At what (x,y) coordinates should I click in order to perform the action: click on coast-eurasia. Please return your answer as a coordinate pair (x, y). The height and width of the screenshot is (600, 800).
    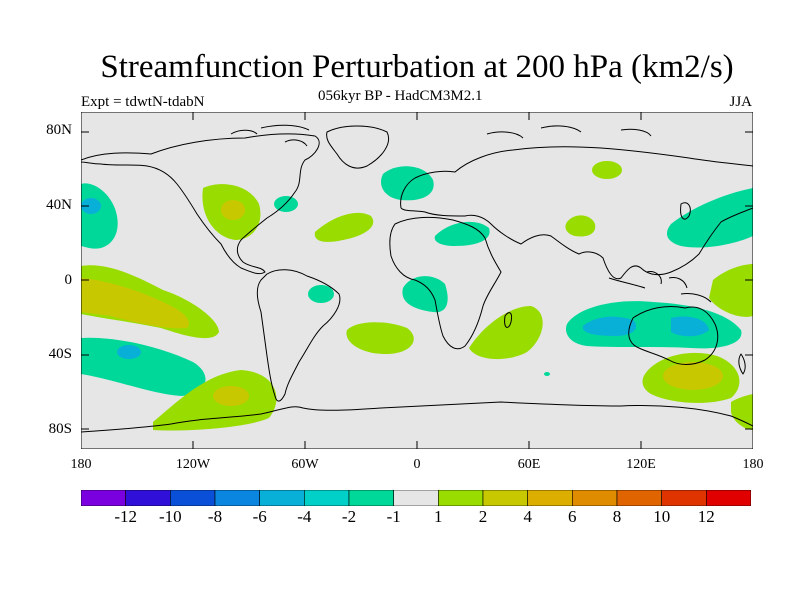
    Looking at the image, I should click on (576, 213).